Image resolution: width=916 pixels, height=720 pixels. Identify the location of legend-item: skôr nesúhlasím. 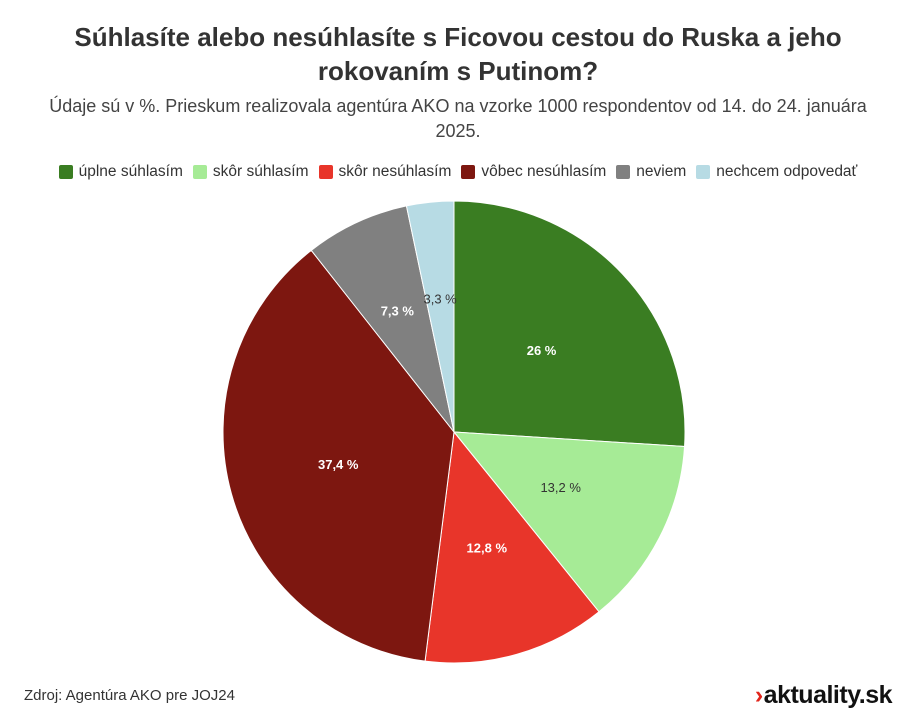
(385, 172).